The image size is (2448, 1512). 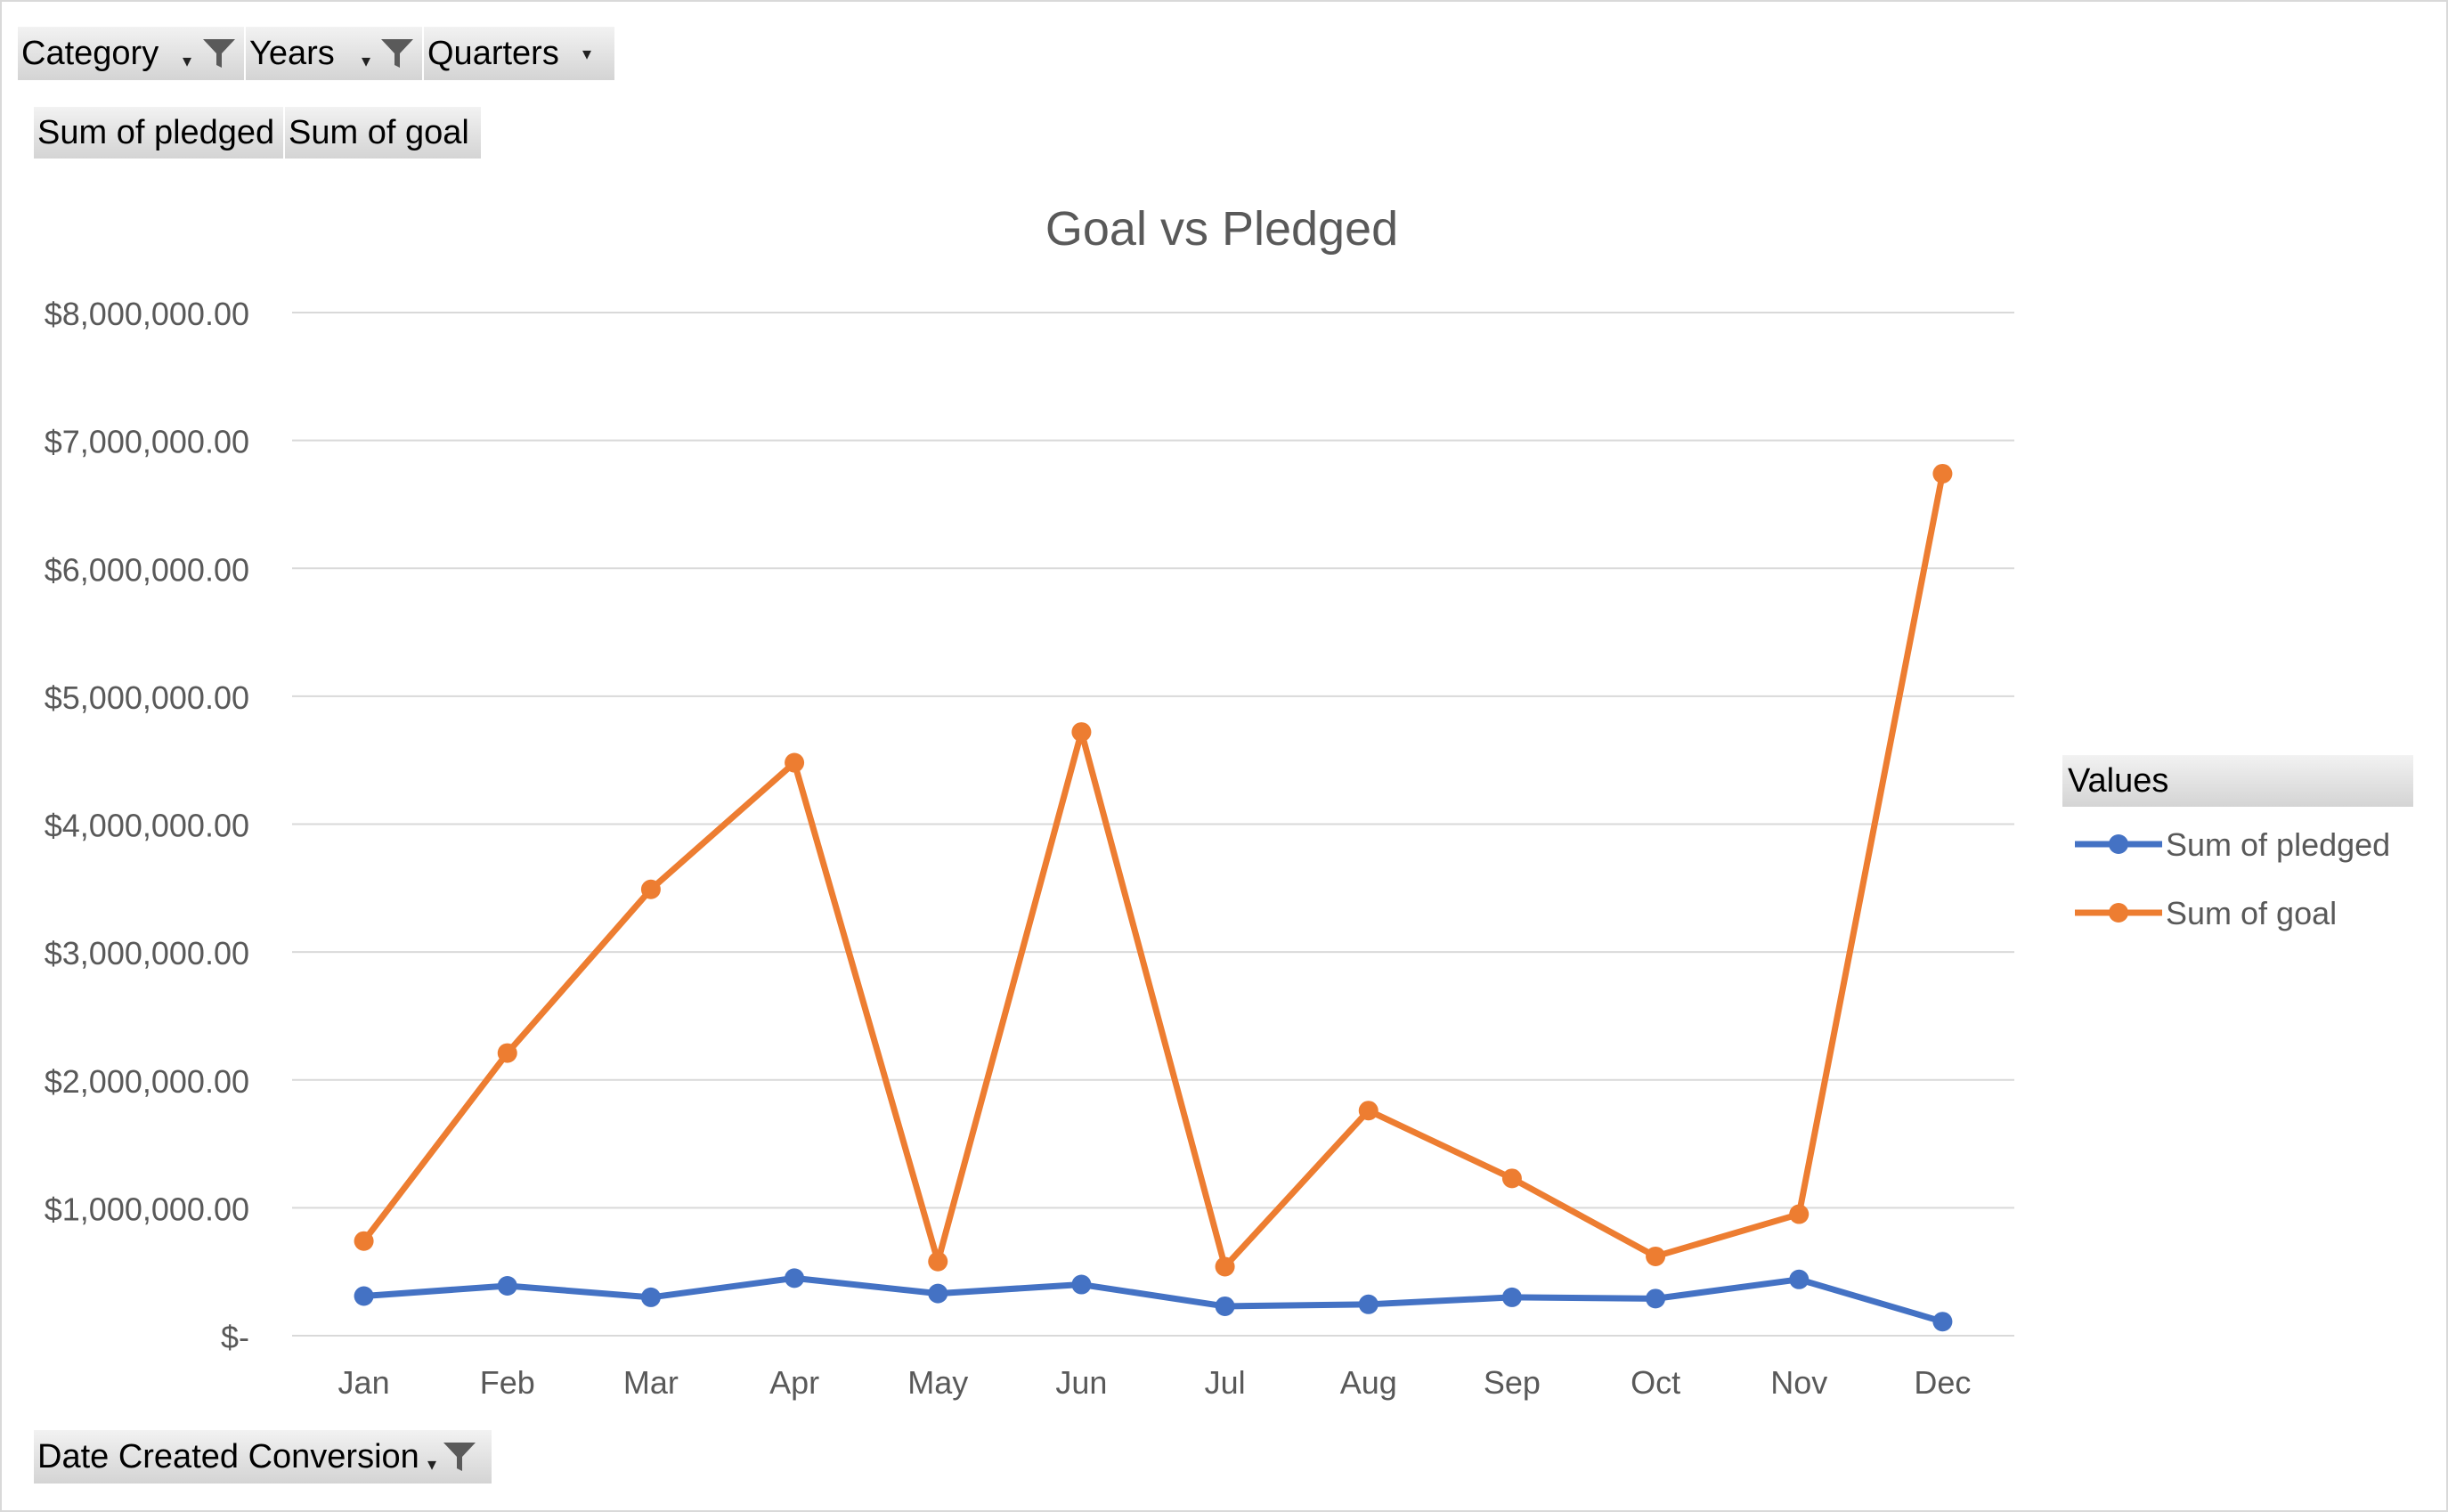 I want to click on x-tick-label: Jan, so click(x=364, y=1382).